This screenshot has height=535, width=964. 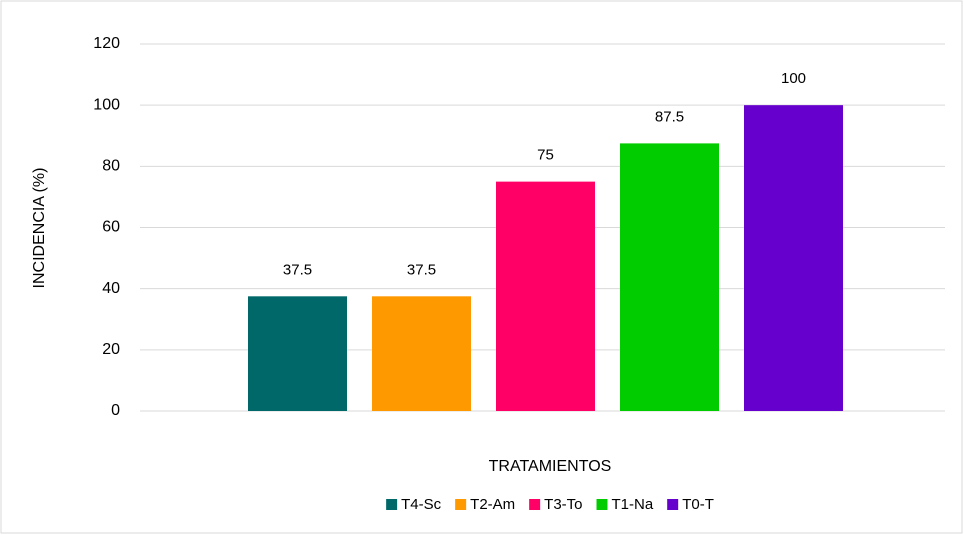 I want to click on y-tick-label: 40, so click(x=111, y=288).